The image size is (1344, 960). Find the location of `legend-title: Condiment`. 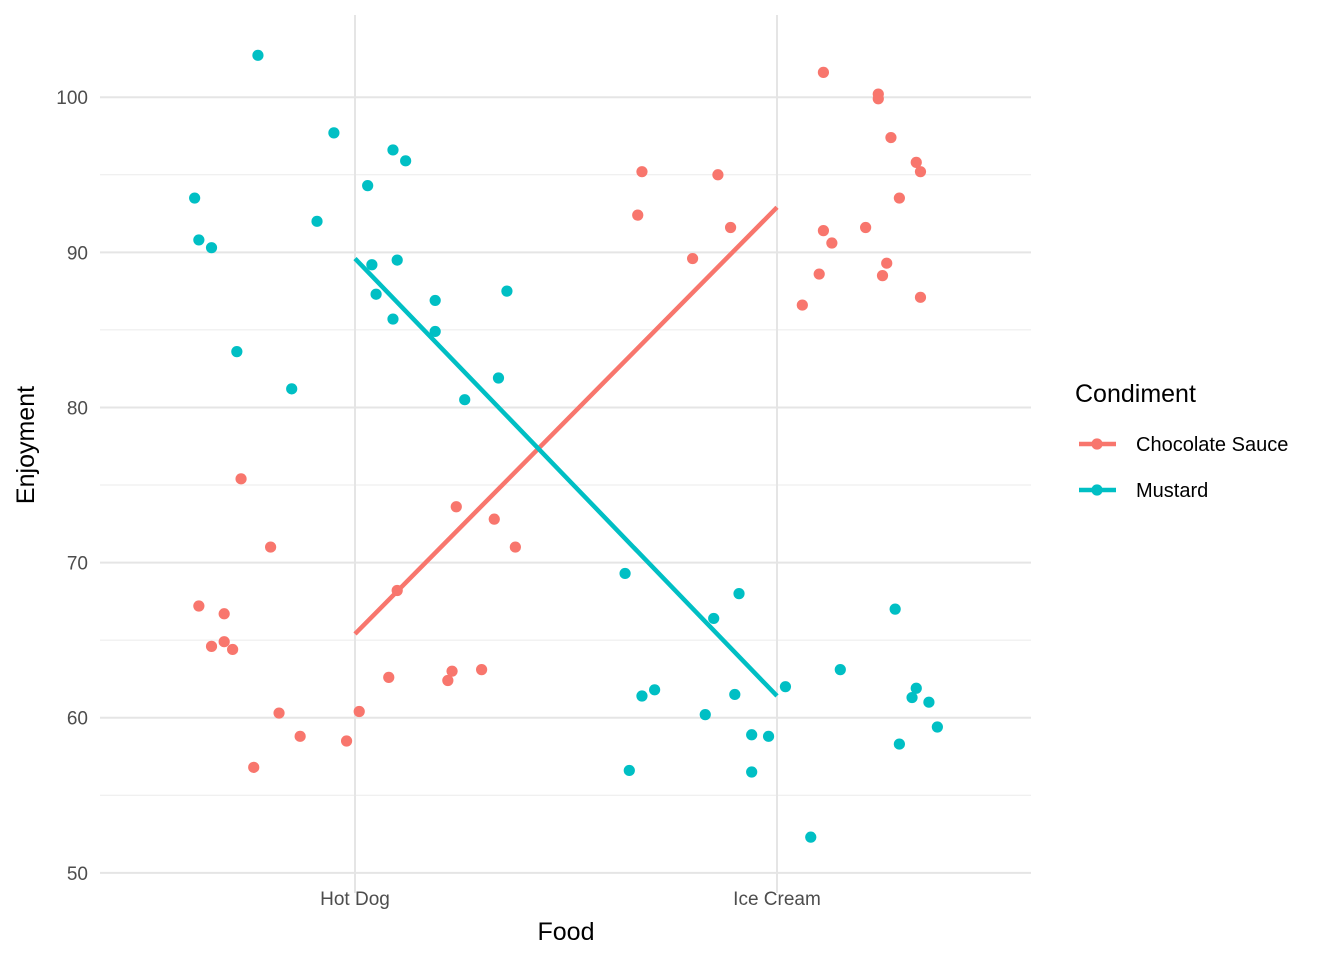

legend-title: Condiment is located at coordinates (1135, 394).